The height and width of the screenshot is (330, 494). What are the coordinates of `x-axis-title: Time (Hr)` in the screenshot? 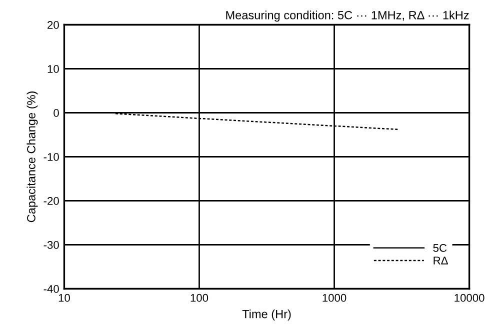 It's located at (266, 315).